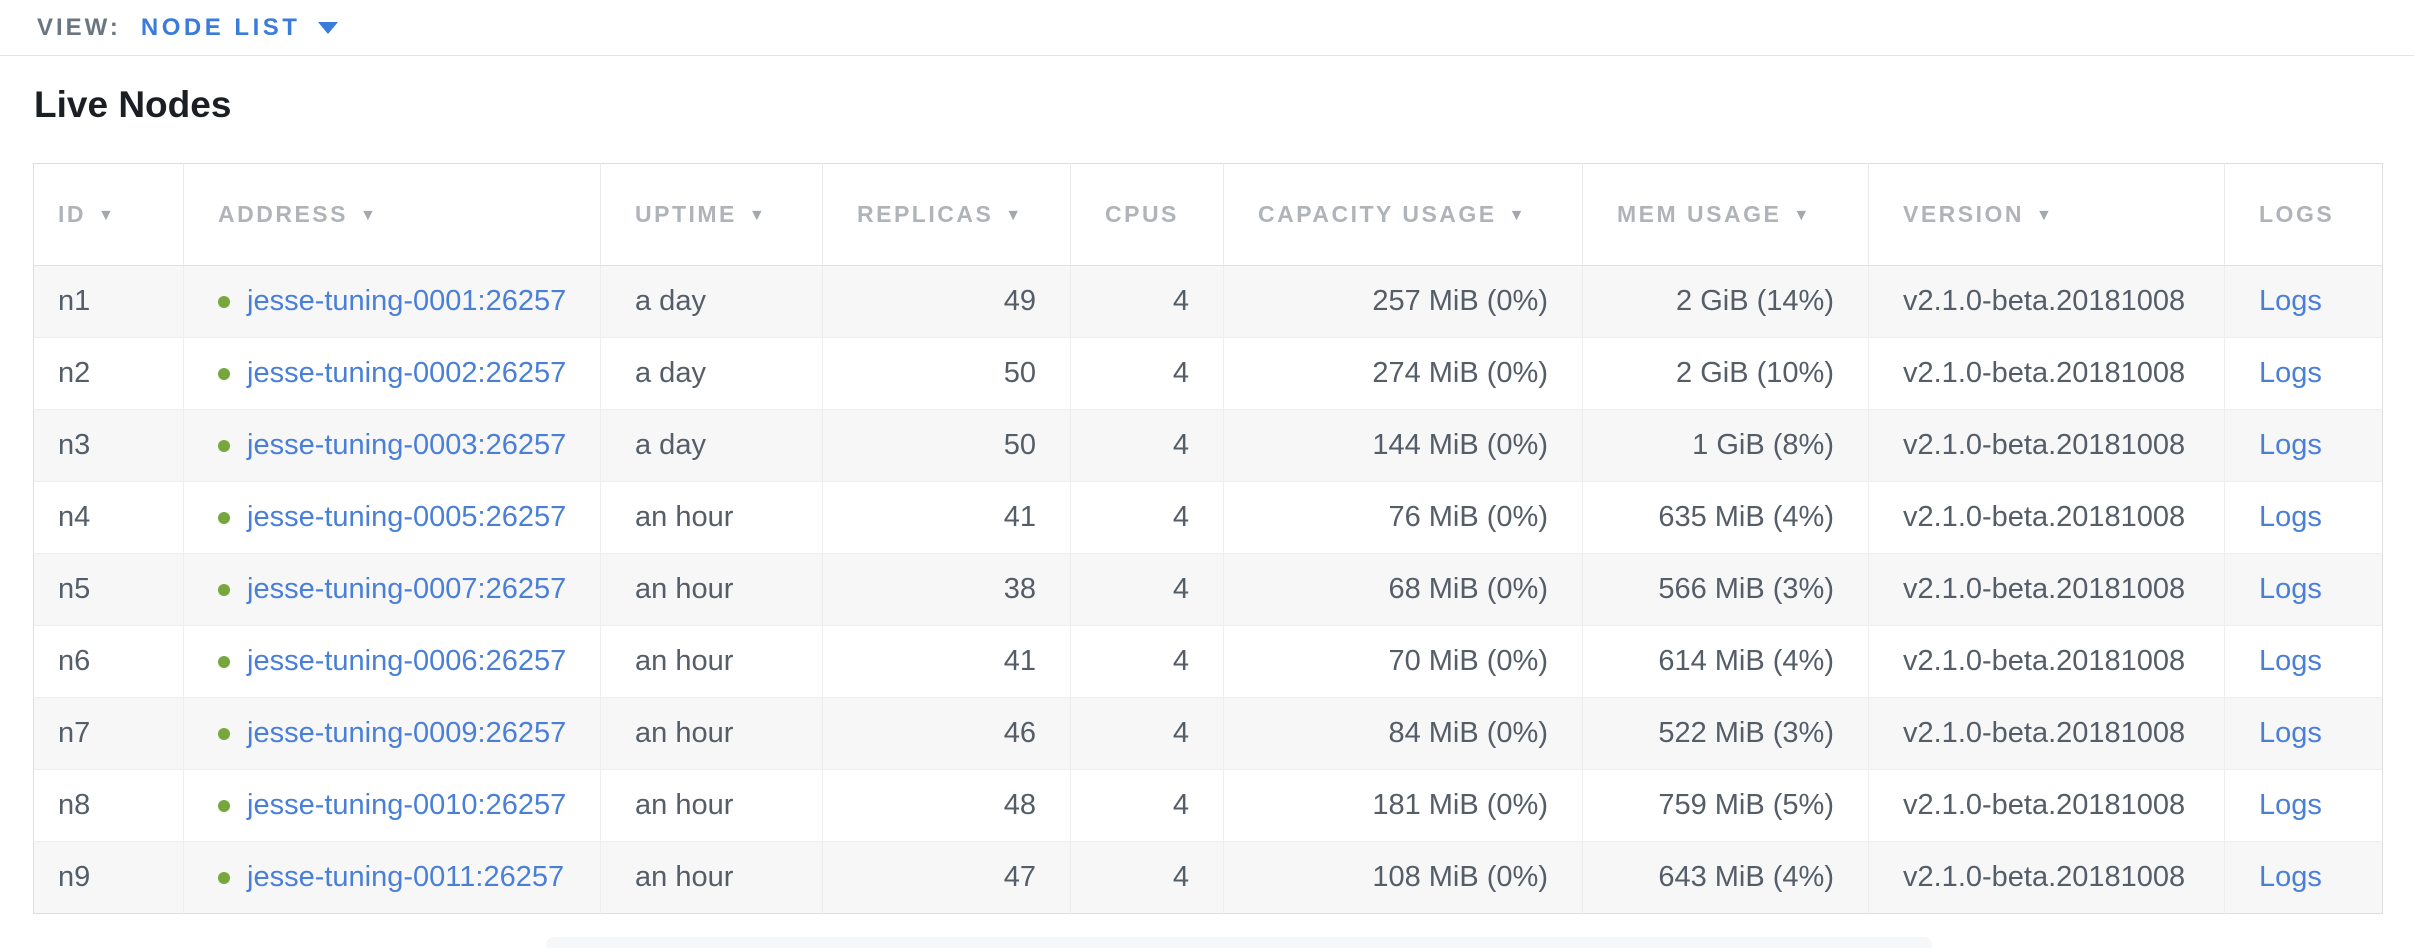 The height and width of the screenshot is (948, 2414). What do you see at coordinates (407, 517) in the screenshot?
I see `address-link: jesse-tuning-0005:26257` at bounding box center [407, 517].